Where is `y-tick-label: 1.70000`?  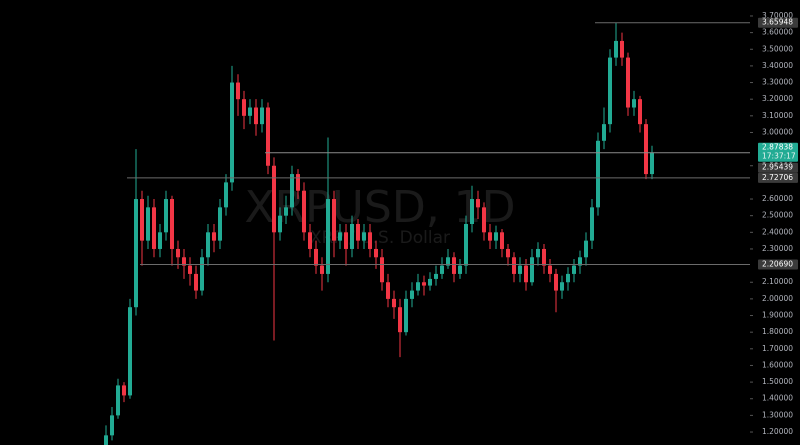 y-tick-label: 1.70000 is located at coordinates (777, 348).